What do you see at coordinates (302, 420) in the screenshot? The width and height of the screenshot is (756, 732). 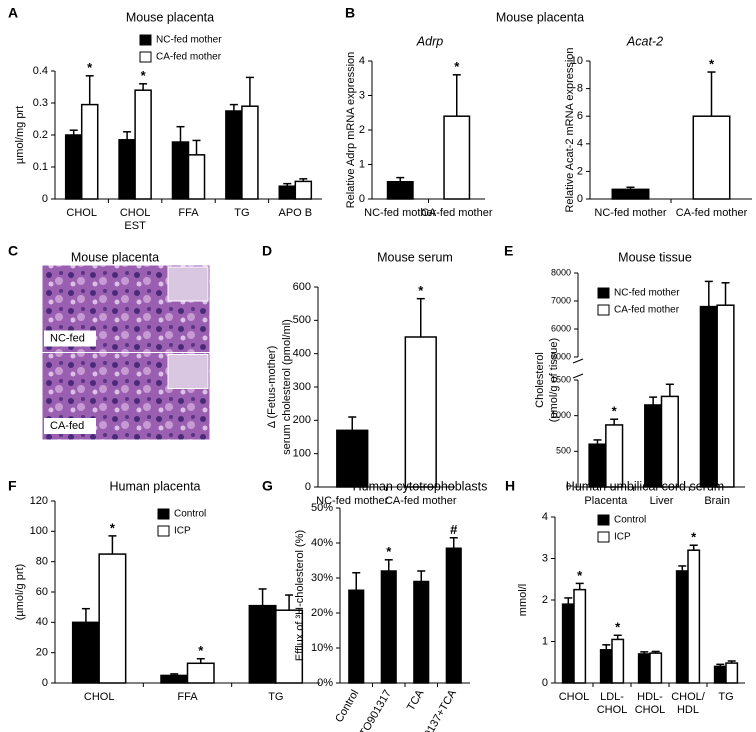 I see `y-tick-label: 200` at bounding box center [302, 420].